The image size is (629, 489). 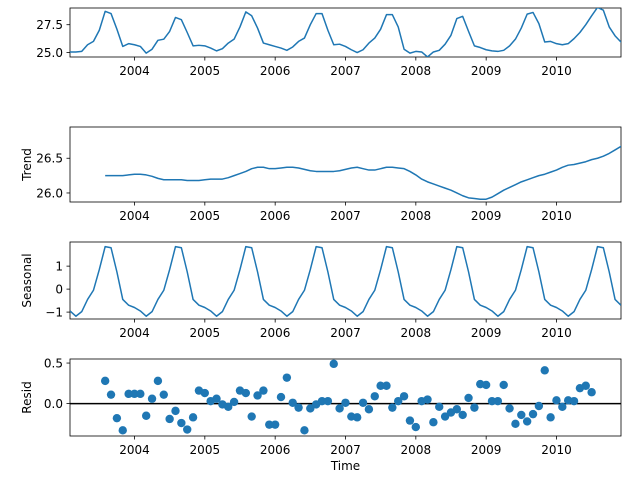 What do you see at coordinates (53, 363) in the screenshot?
I see `y-tick-label: 0.5` at bounding box center [53, 363].